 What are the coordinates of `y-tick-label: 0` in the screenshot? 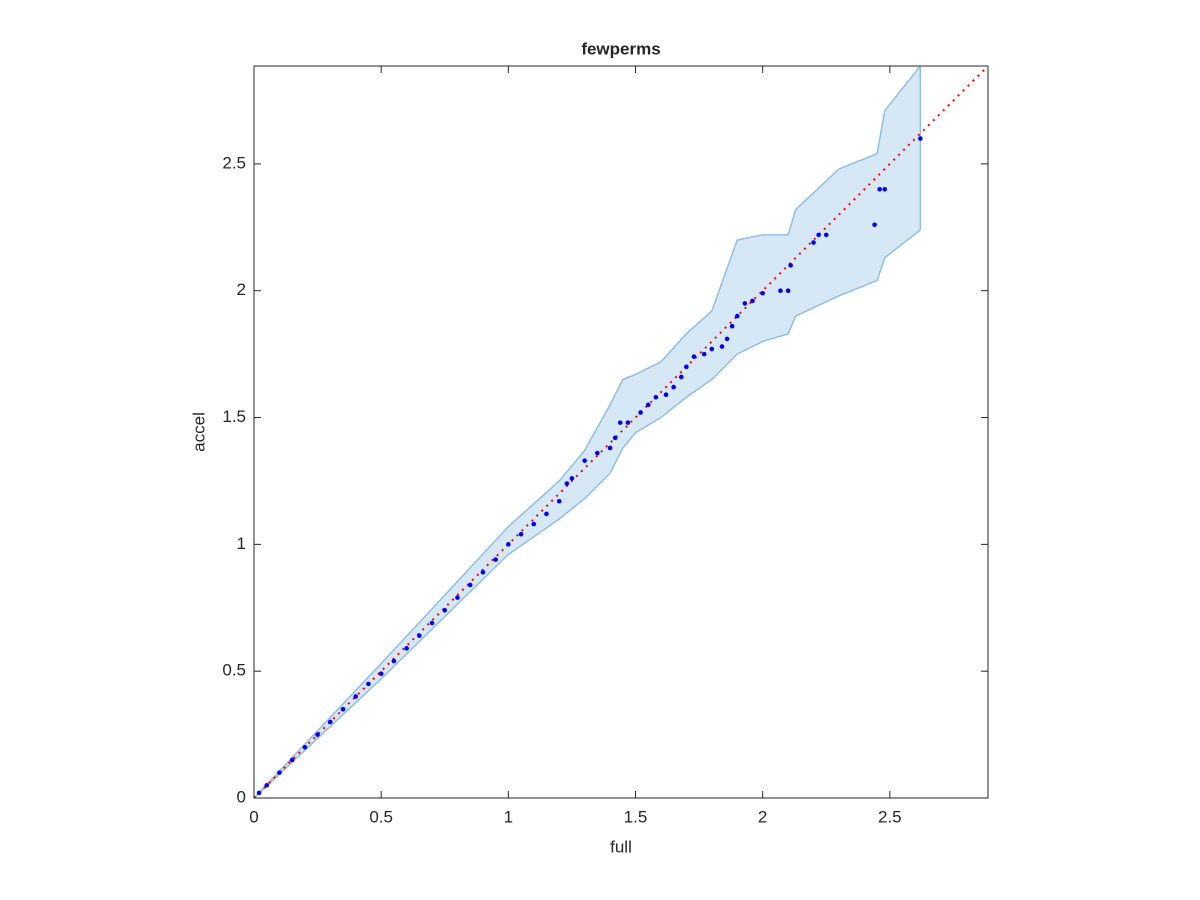 It's located at (241, 796).